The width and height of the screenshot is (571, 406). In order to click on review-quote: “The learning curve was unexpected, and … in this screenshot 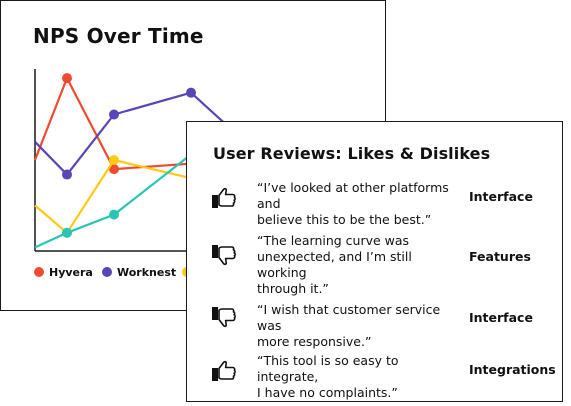, I will do `click(359, 265)`.